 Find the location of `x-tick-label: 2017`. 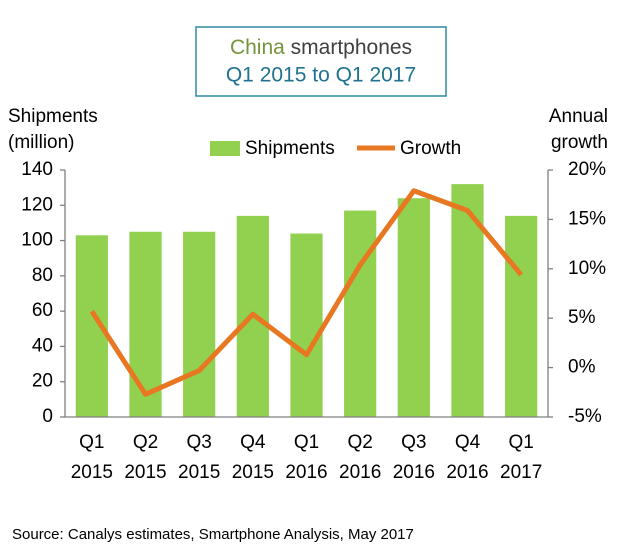

x-tick-label: 2017 is located at coordinates (521, 472).